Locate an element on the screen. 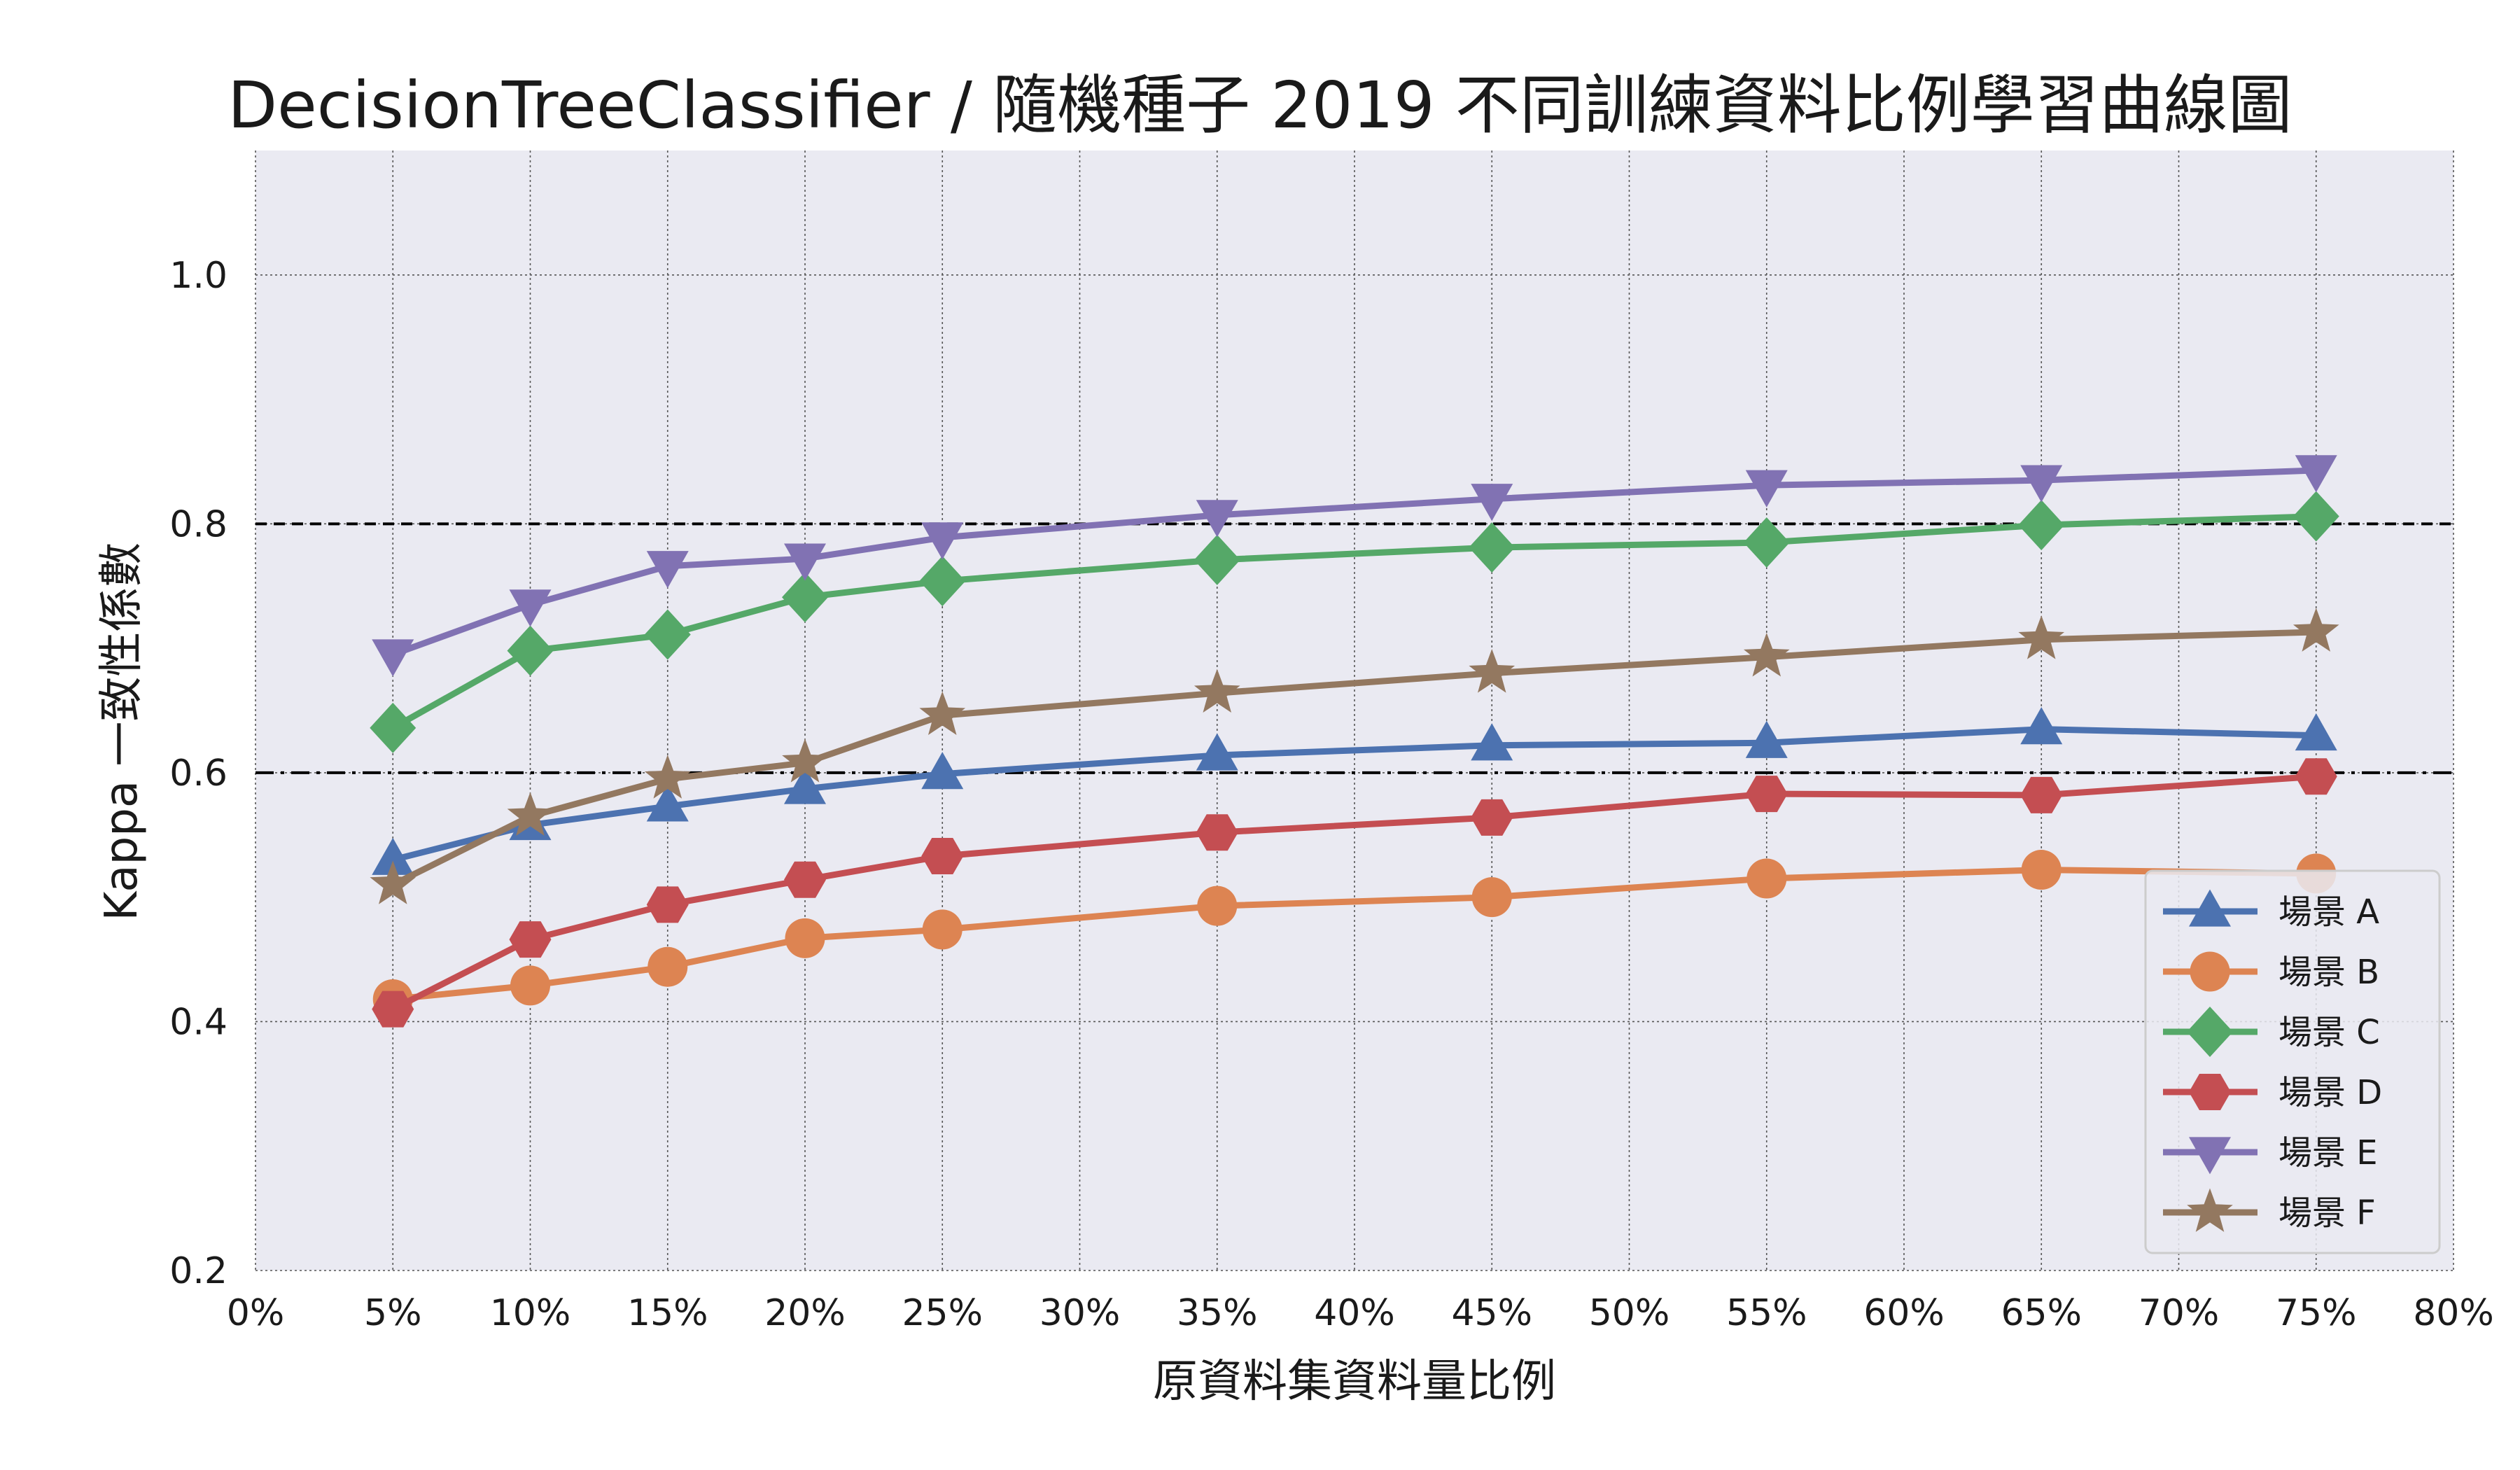 This screenshot has width=2520, height=1470. series-d-line is located at coordinates (1354, 892).